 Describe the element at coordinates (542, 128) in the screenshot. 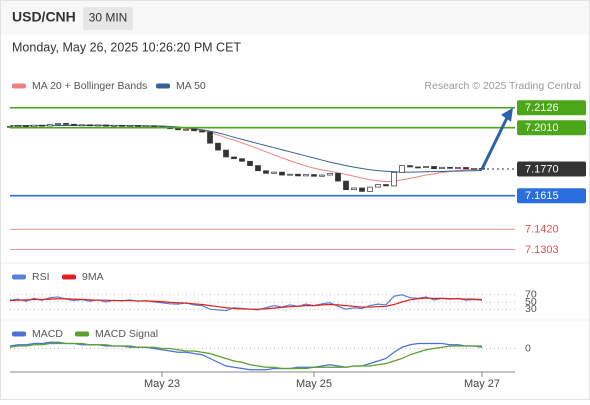

I see `level-label: 7.2010` at that location.